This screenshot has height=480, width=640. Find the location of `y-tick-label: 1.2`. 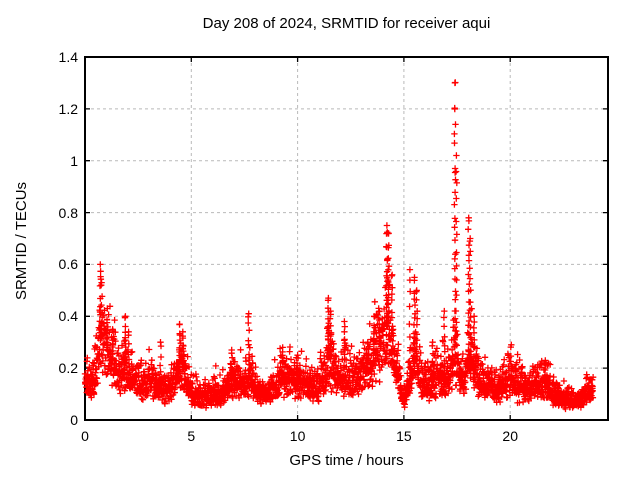

y-tick-label: 1.2 is located at coordinates (68, 108).